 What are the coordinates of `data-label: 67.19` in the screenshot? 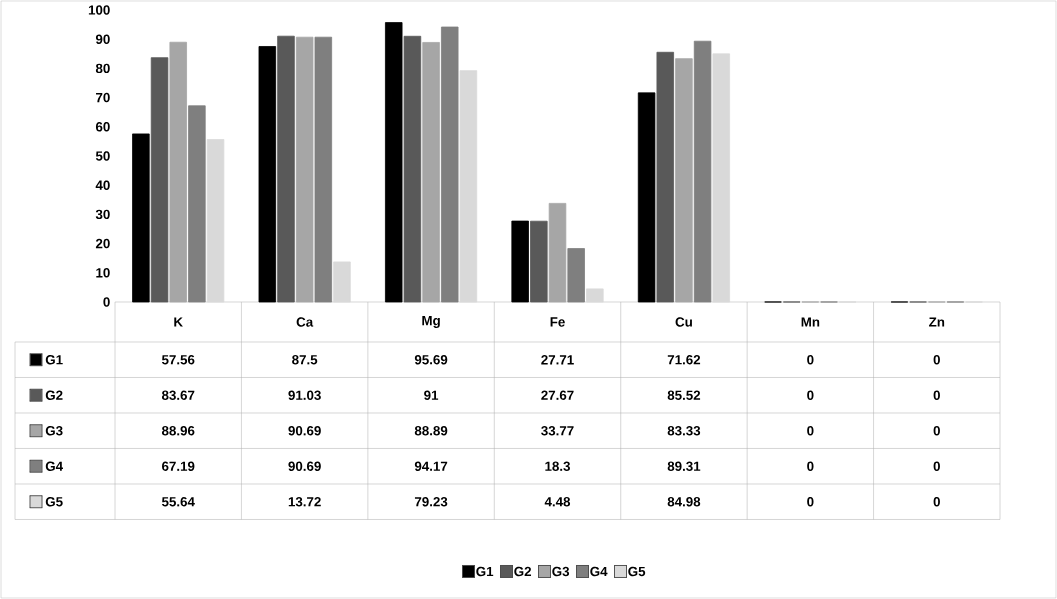 It's located at (178, 466).